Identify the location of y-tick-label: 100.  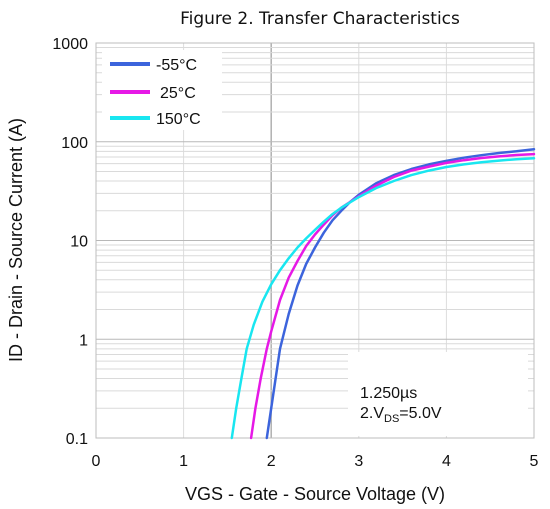
(74, 143).